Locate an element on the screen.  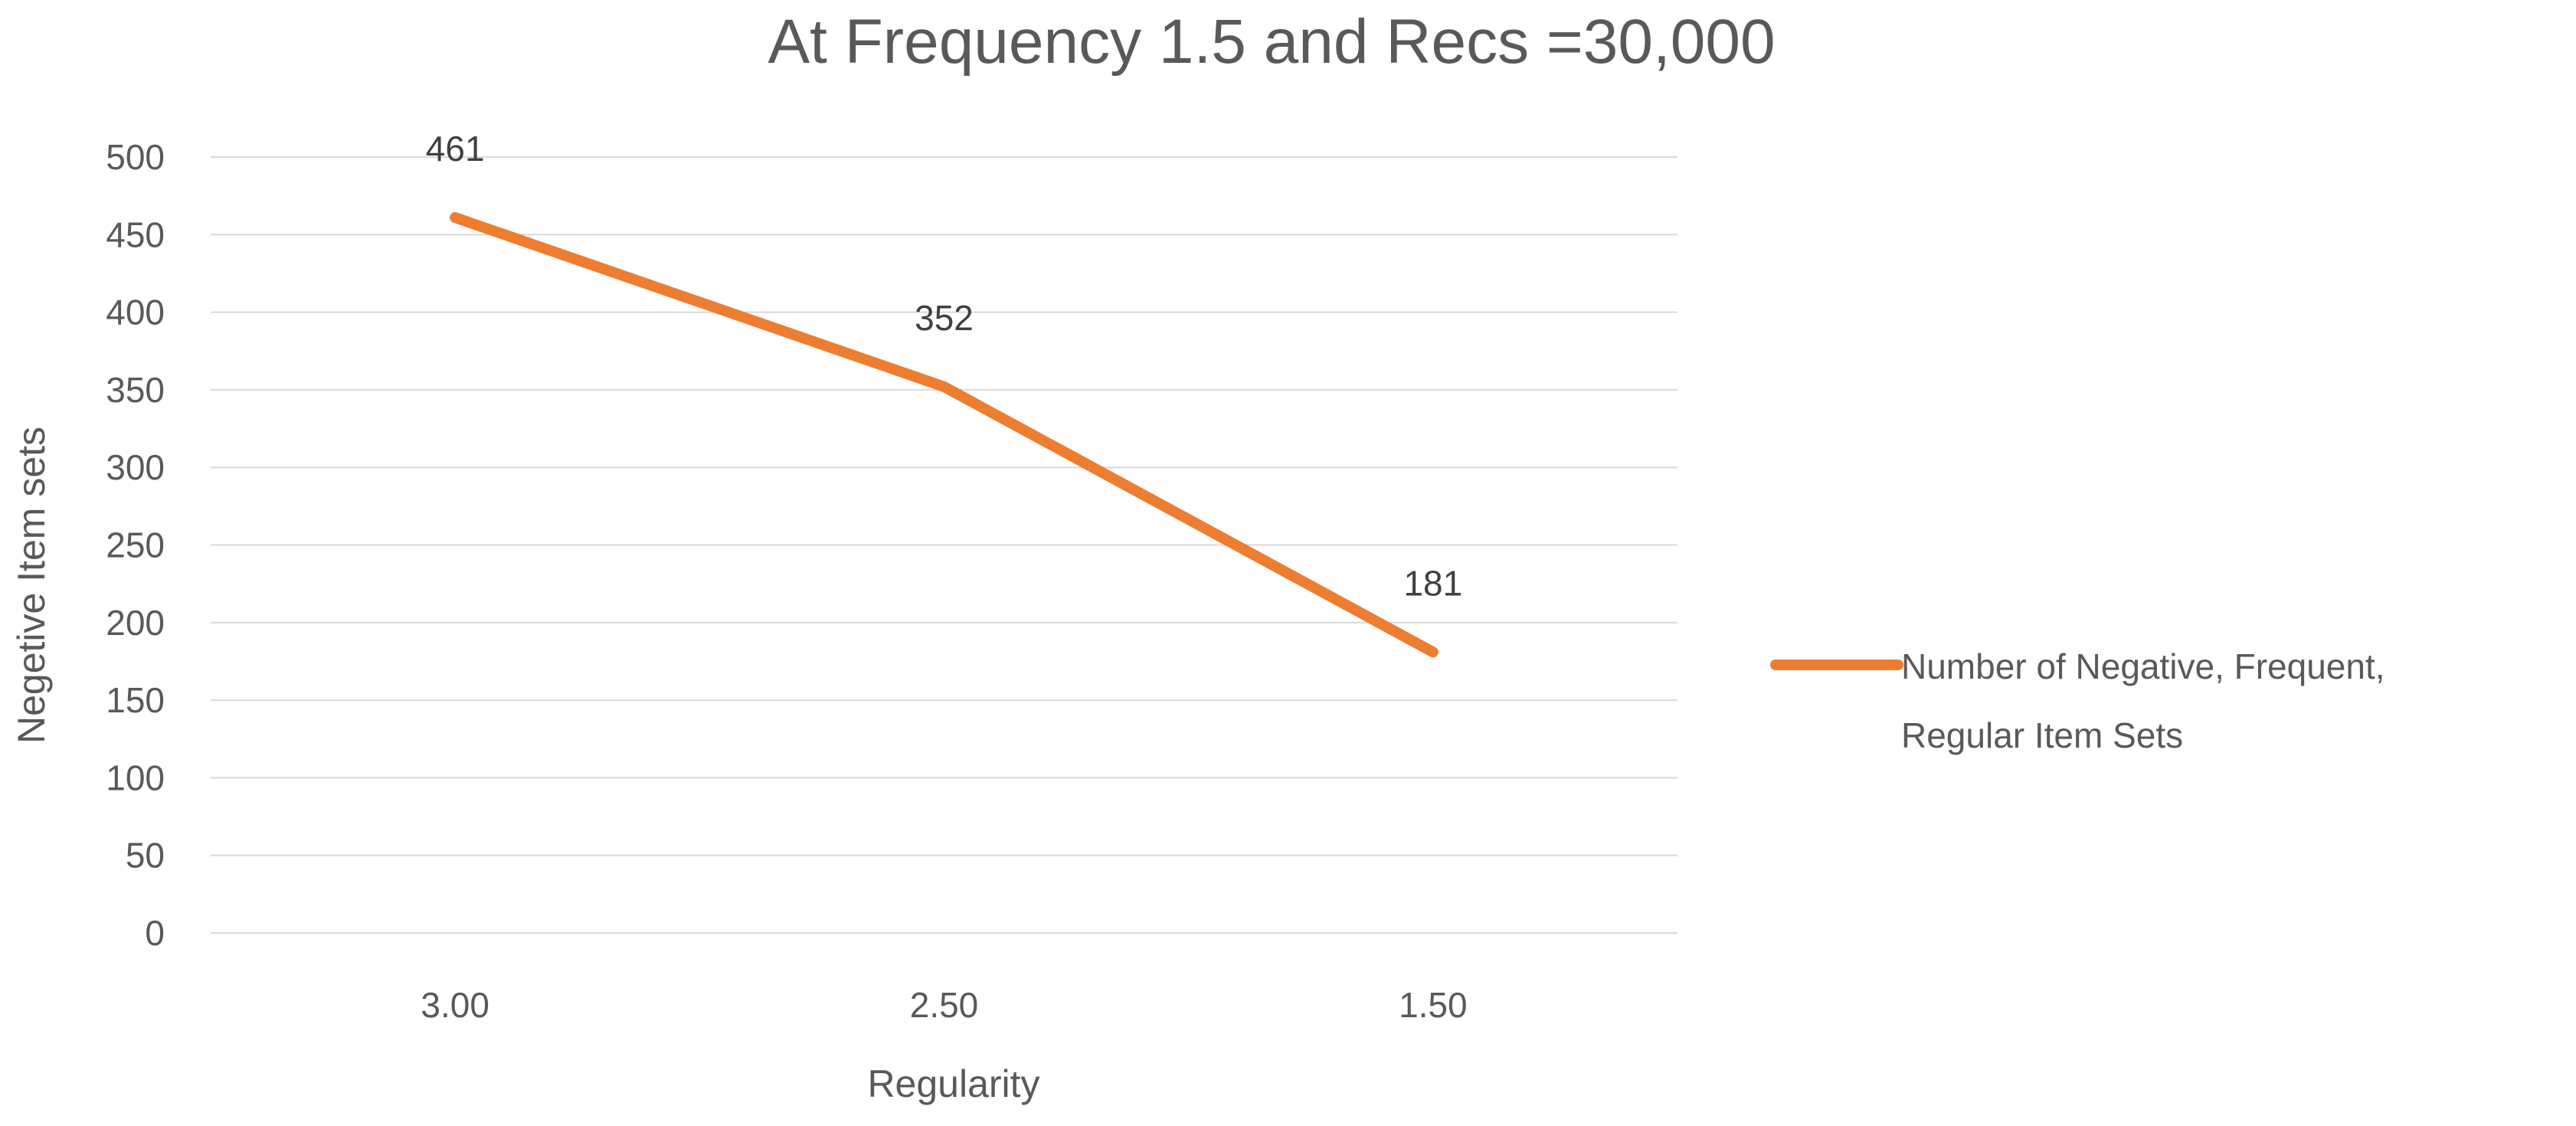
y-tick-label: 150 is located at coordinates (135, 700).